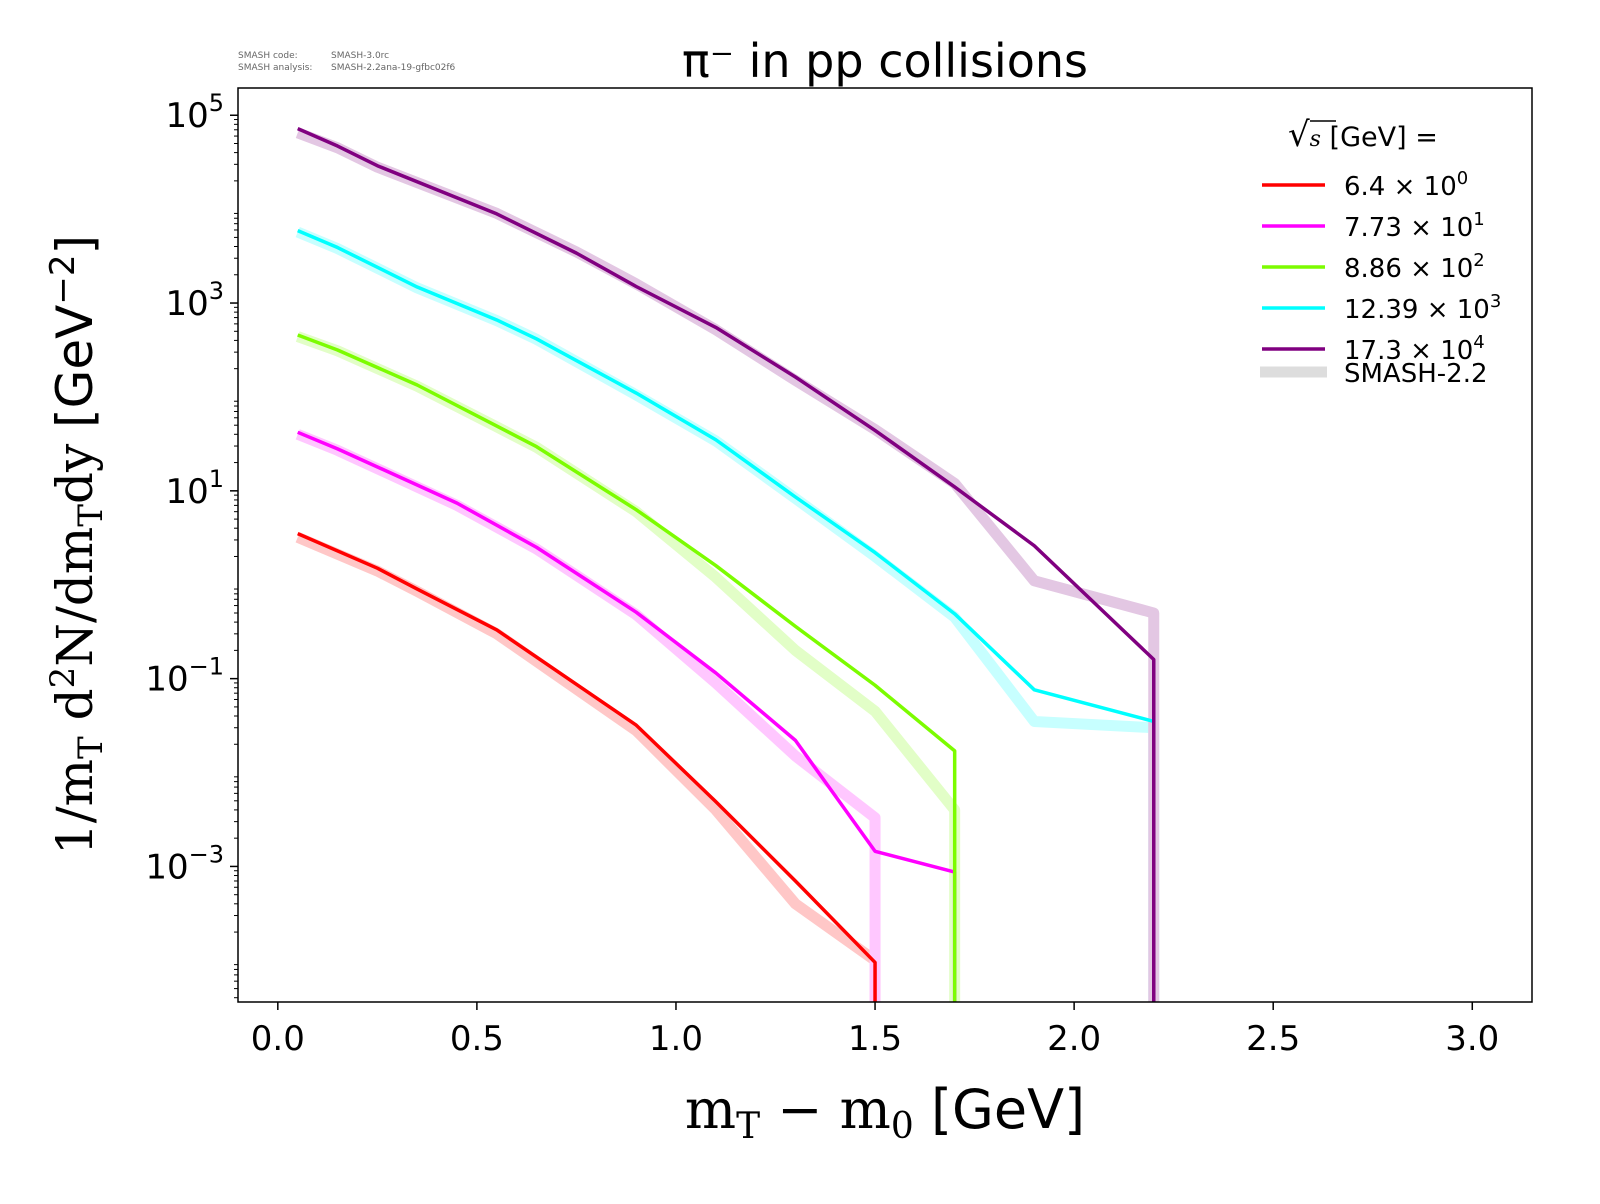  Describe the element at coordinates (885, 61) in the screenshot. I see `chart-title: π⁻ in pp collisions` at that location.